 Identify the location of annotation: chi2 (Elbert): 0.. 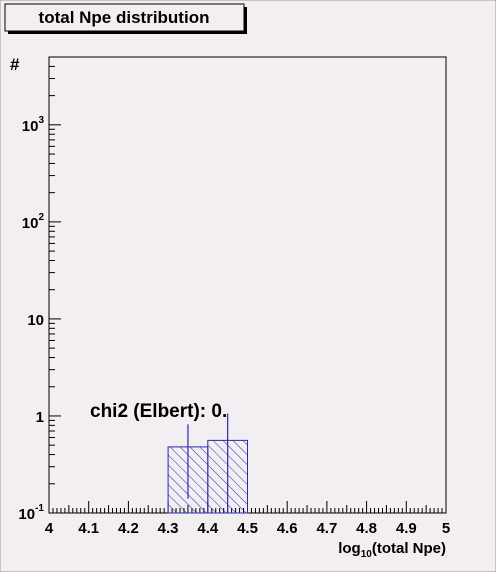
(158, 411).